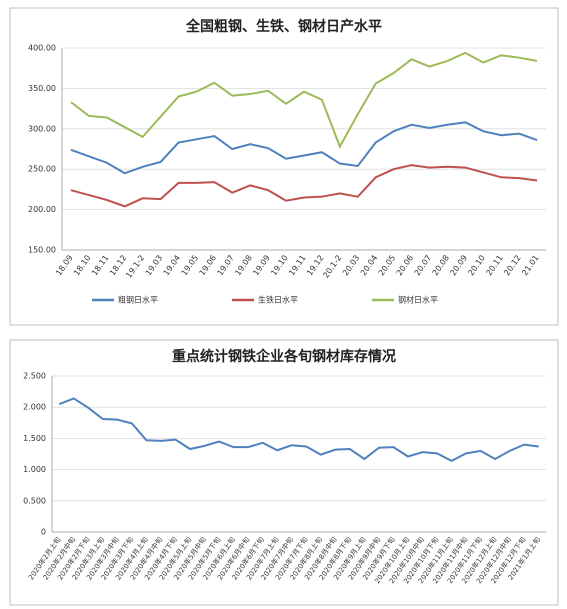 This screenshot has width=567, height=609. What do you see at coordinates (34, 500) in the screenshot?
I see `y-tick-label: 0.500` at bounding box center [34, 500].